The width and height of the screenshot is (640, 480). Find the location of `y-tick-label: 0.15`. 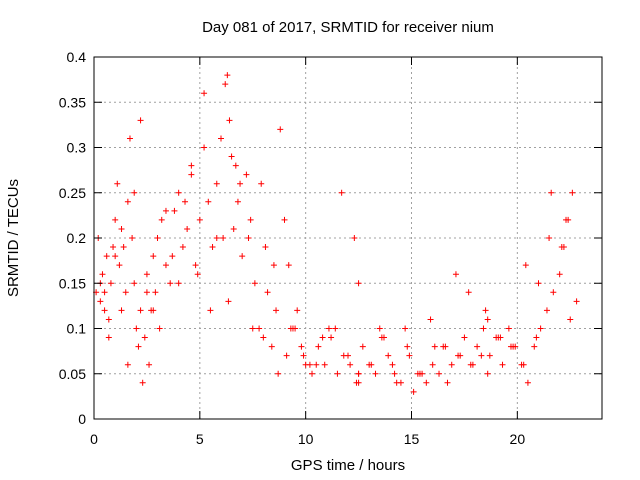

y-tick-label: 0.15 is located at coordinates (72, 283).